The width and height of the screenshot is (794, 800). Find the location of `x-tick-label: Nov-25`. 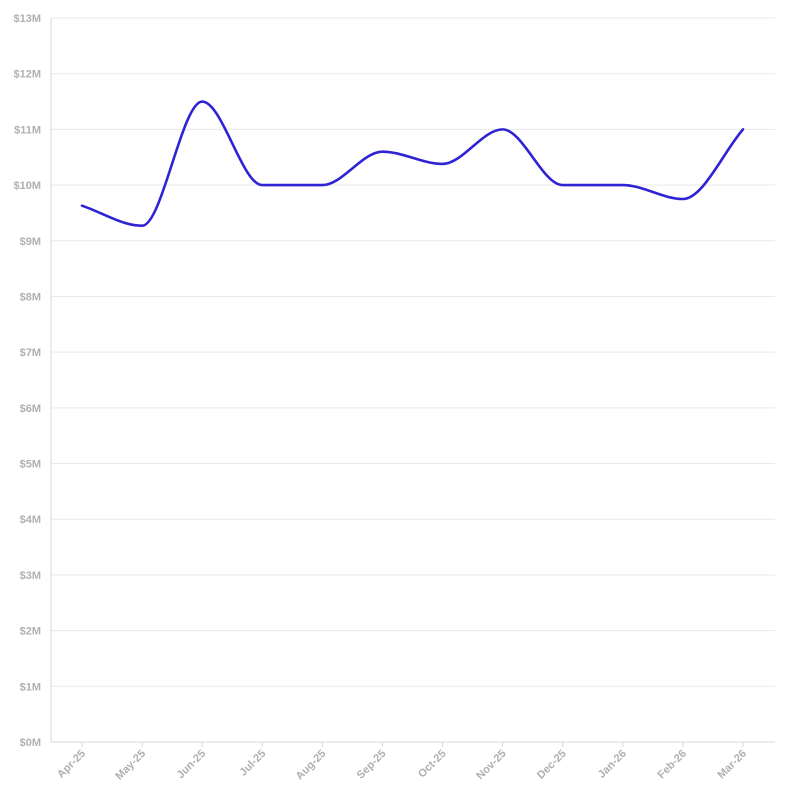

x-tick-label: Nov-25 is located at coordinates (491, 765).